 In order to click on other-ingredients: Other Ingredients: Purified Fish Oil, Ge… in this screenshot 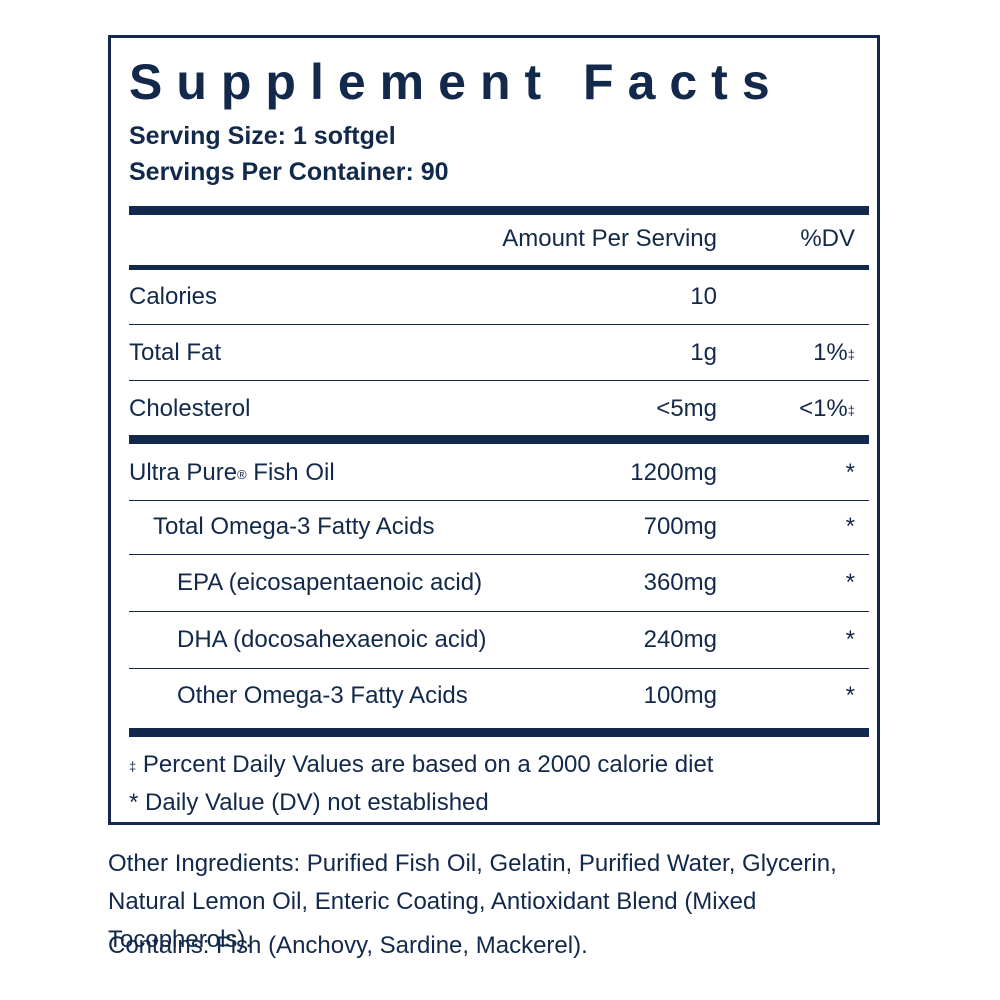, I will do `click(472, 901)`.